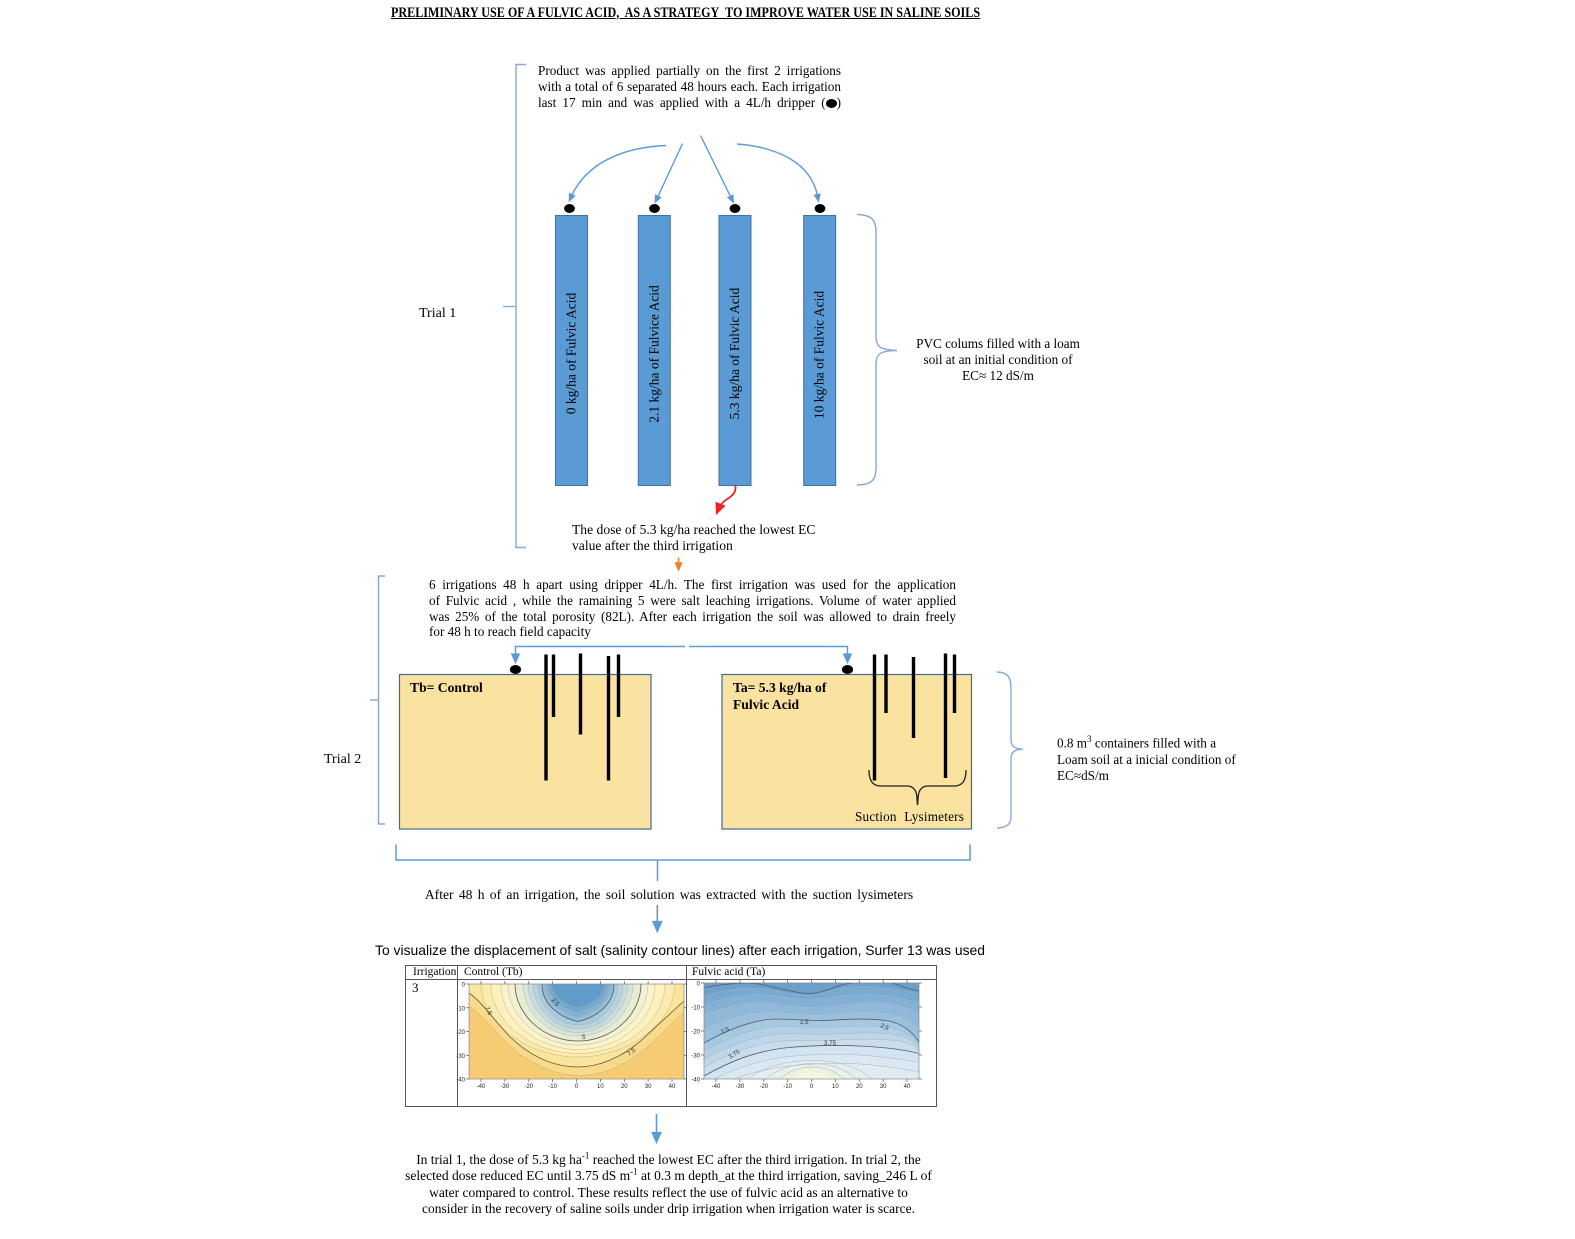  I want to click on svg-text: 2.1 kg/ha of Fulvice Acid, so click(654, 354).